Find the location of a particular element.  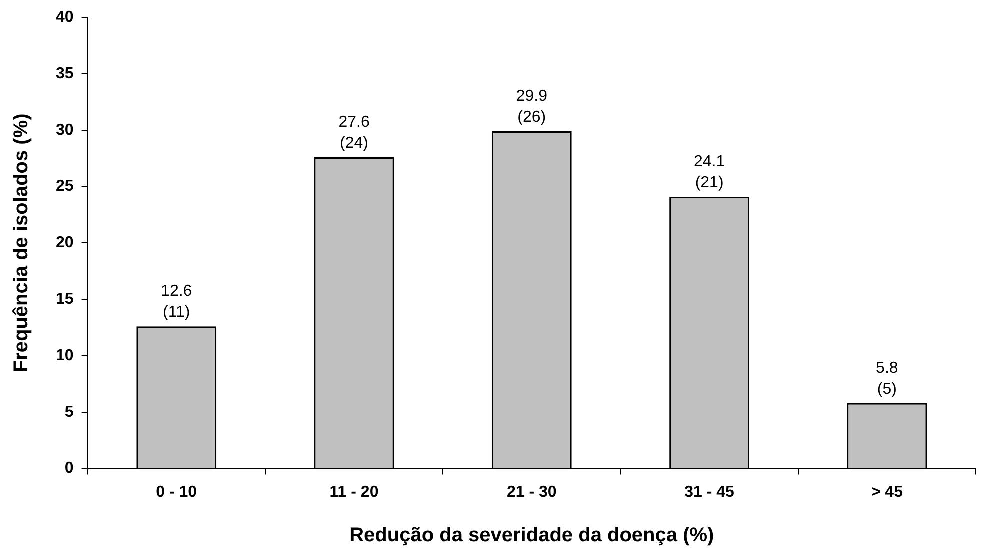

data-label: 24.1 (21) is located at coordinates (710, 172).